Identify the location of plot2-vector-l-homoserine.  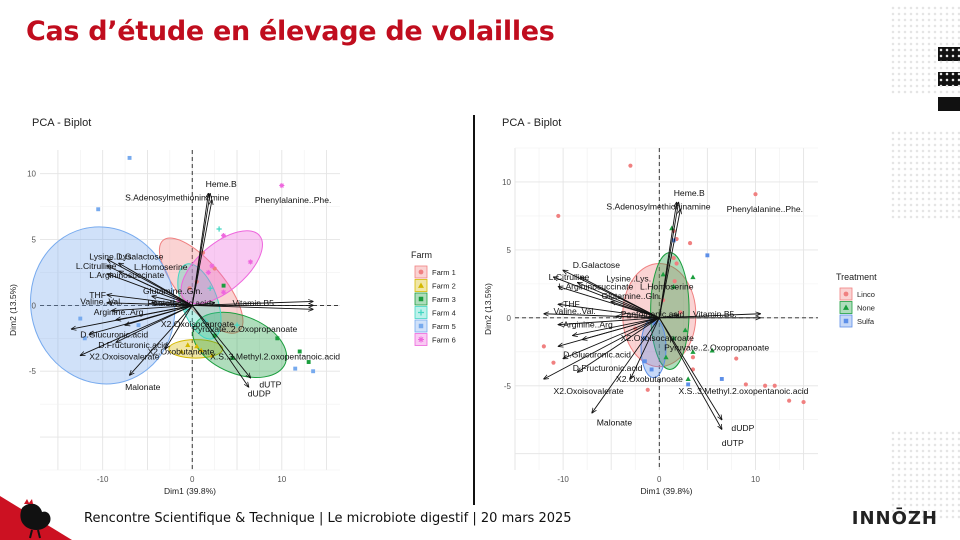
(619, 301).